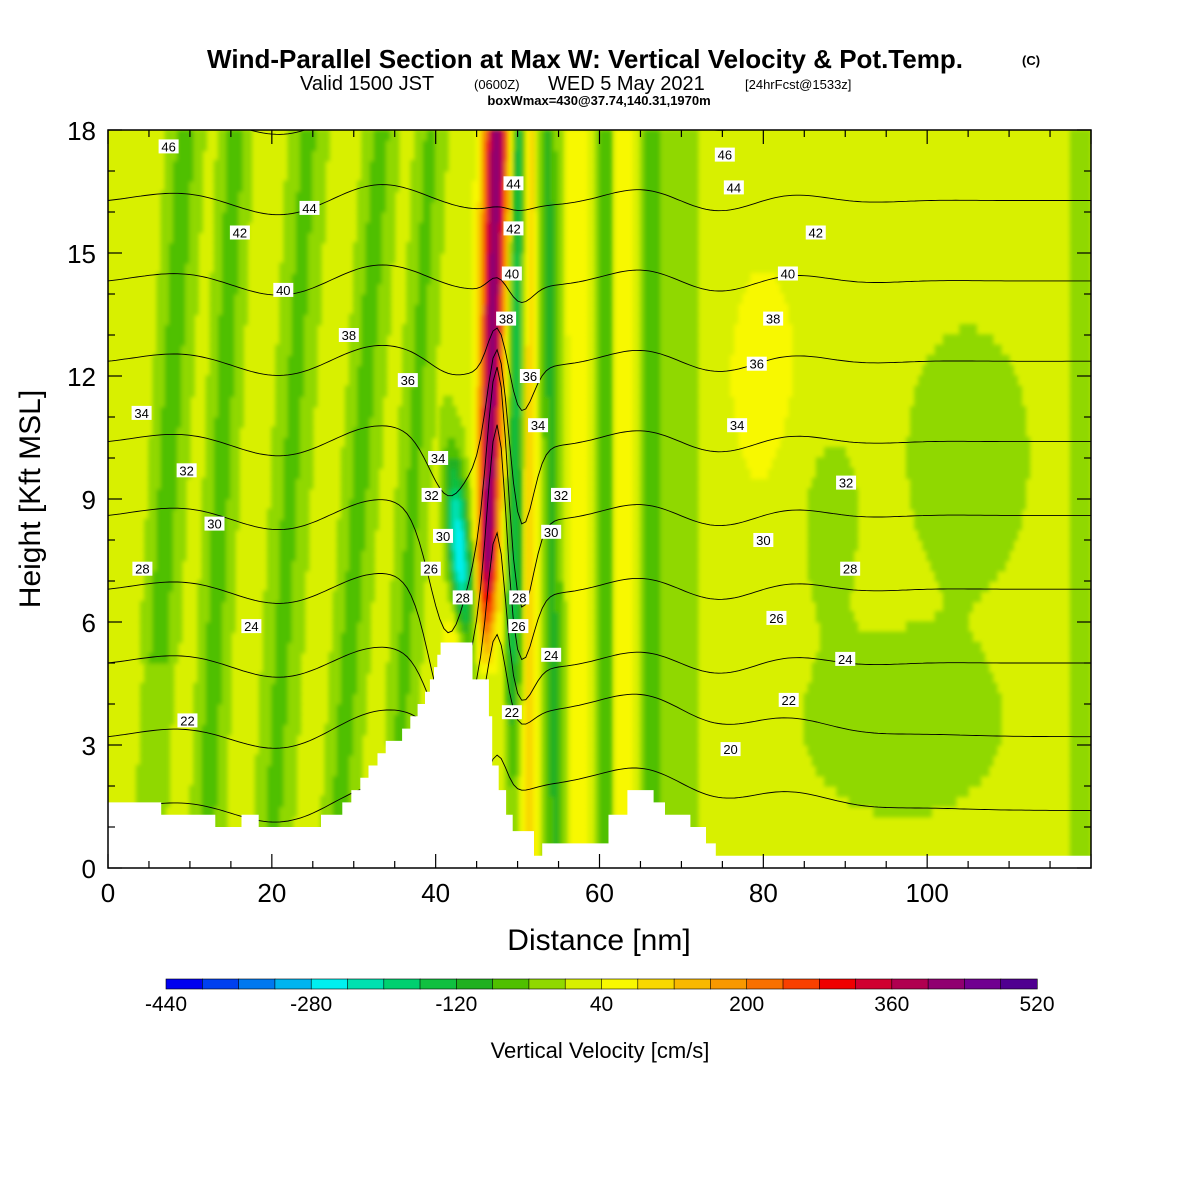 This screenshot has height=1200, width=1200. Describe the element at coordinates (166, 1004) in the screenshot. I see `colorbar-tick-label: -440` at that location.